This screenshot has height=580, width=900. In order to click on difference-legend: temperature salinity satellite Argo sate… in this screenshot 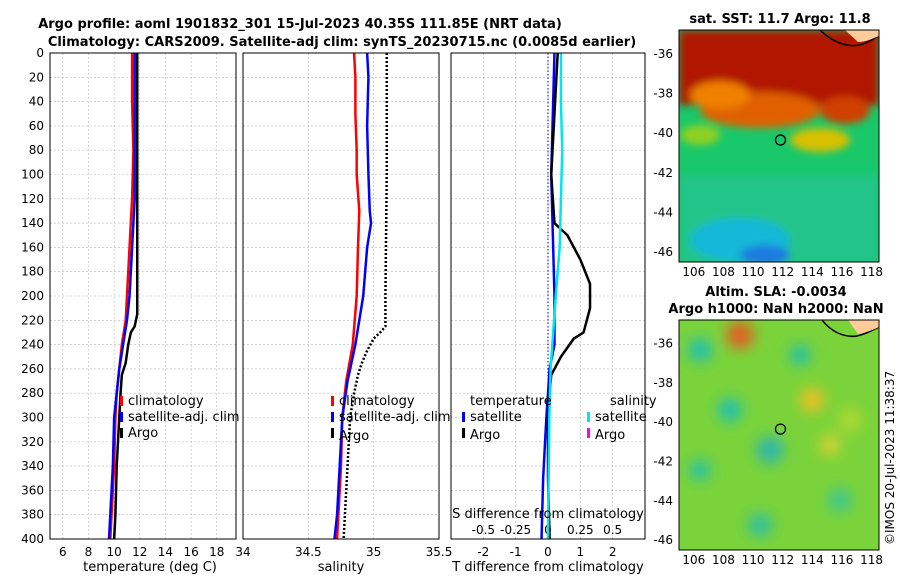, I will do `click(559, 418)`.